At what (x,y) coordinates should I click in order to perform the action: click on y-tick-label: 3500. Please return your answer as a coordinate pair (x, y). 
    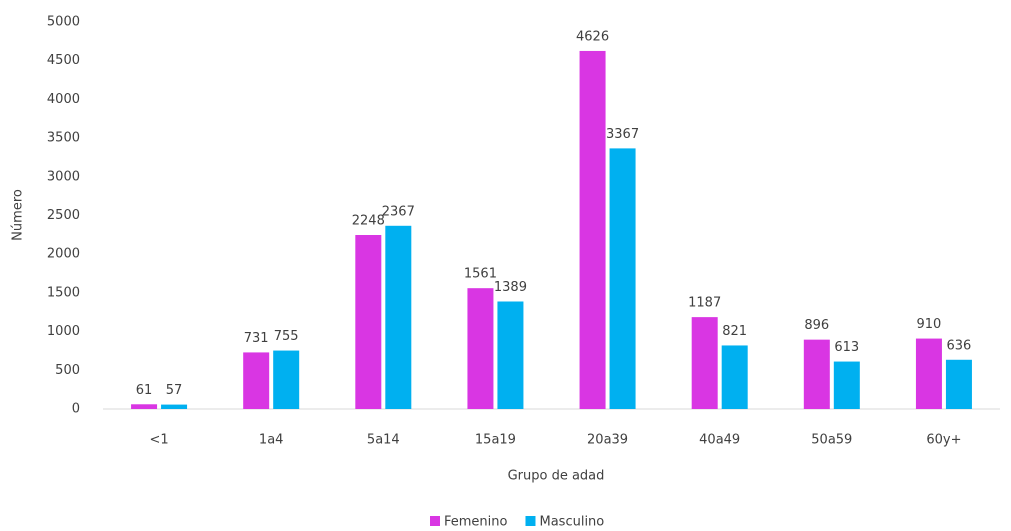
    Looking at the image, I should click on (63, 138).